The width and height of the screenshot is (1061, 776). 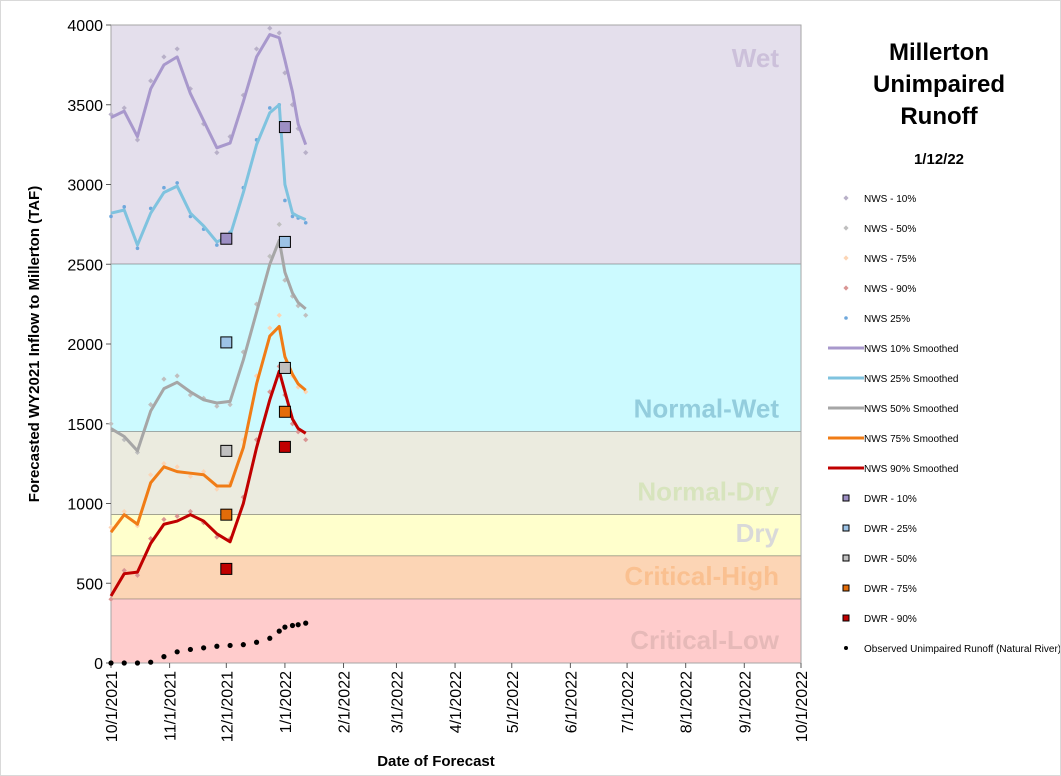 What do you see at coordinates (890, 289) in the screenshot?
I see `legend-label: NWS - 90%` at bounding box center [890, 289].